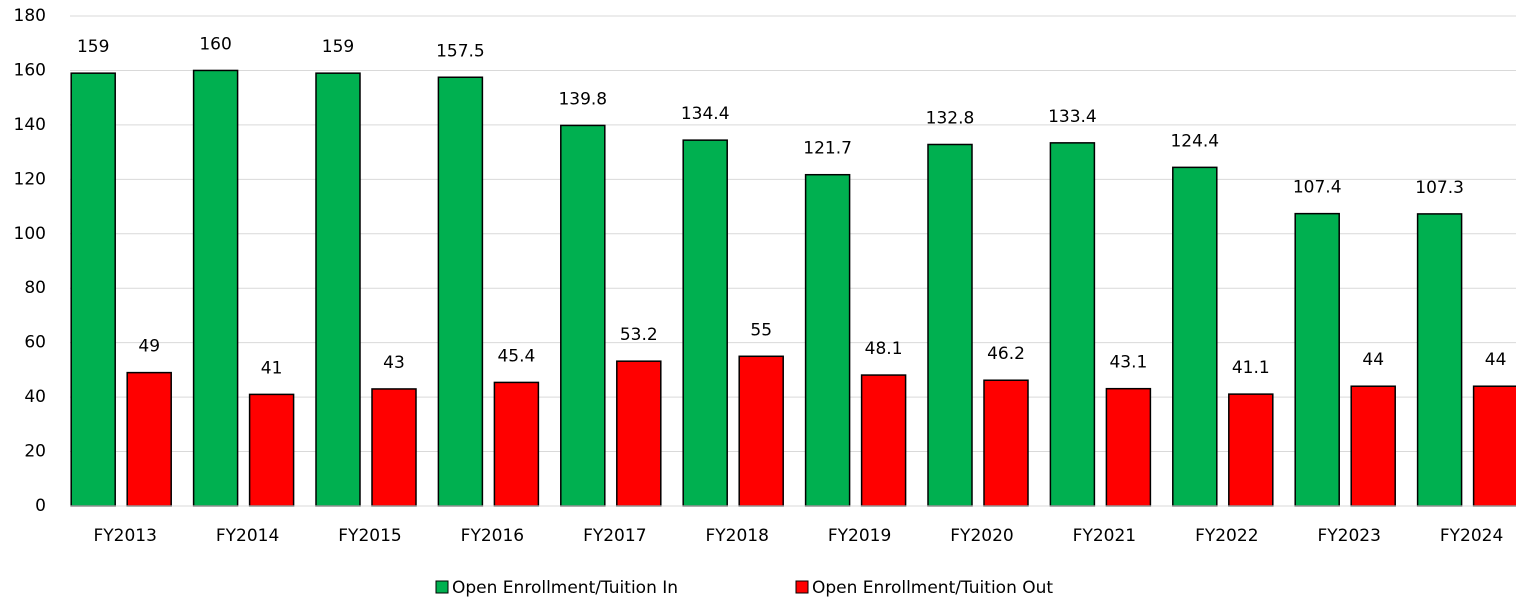  What do you see at coordinates (1104, 536) in the screenshot?
I see `x-tick-label: FY2021` at bounding box center [1104, 536].